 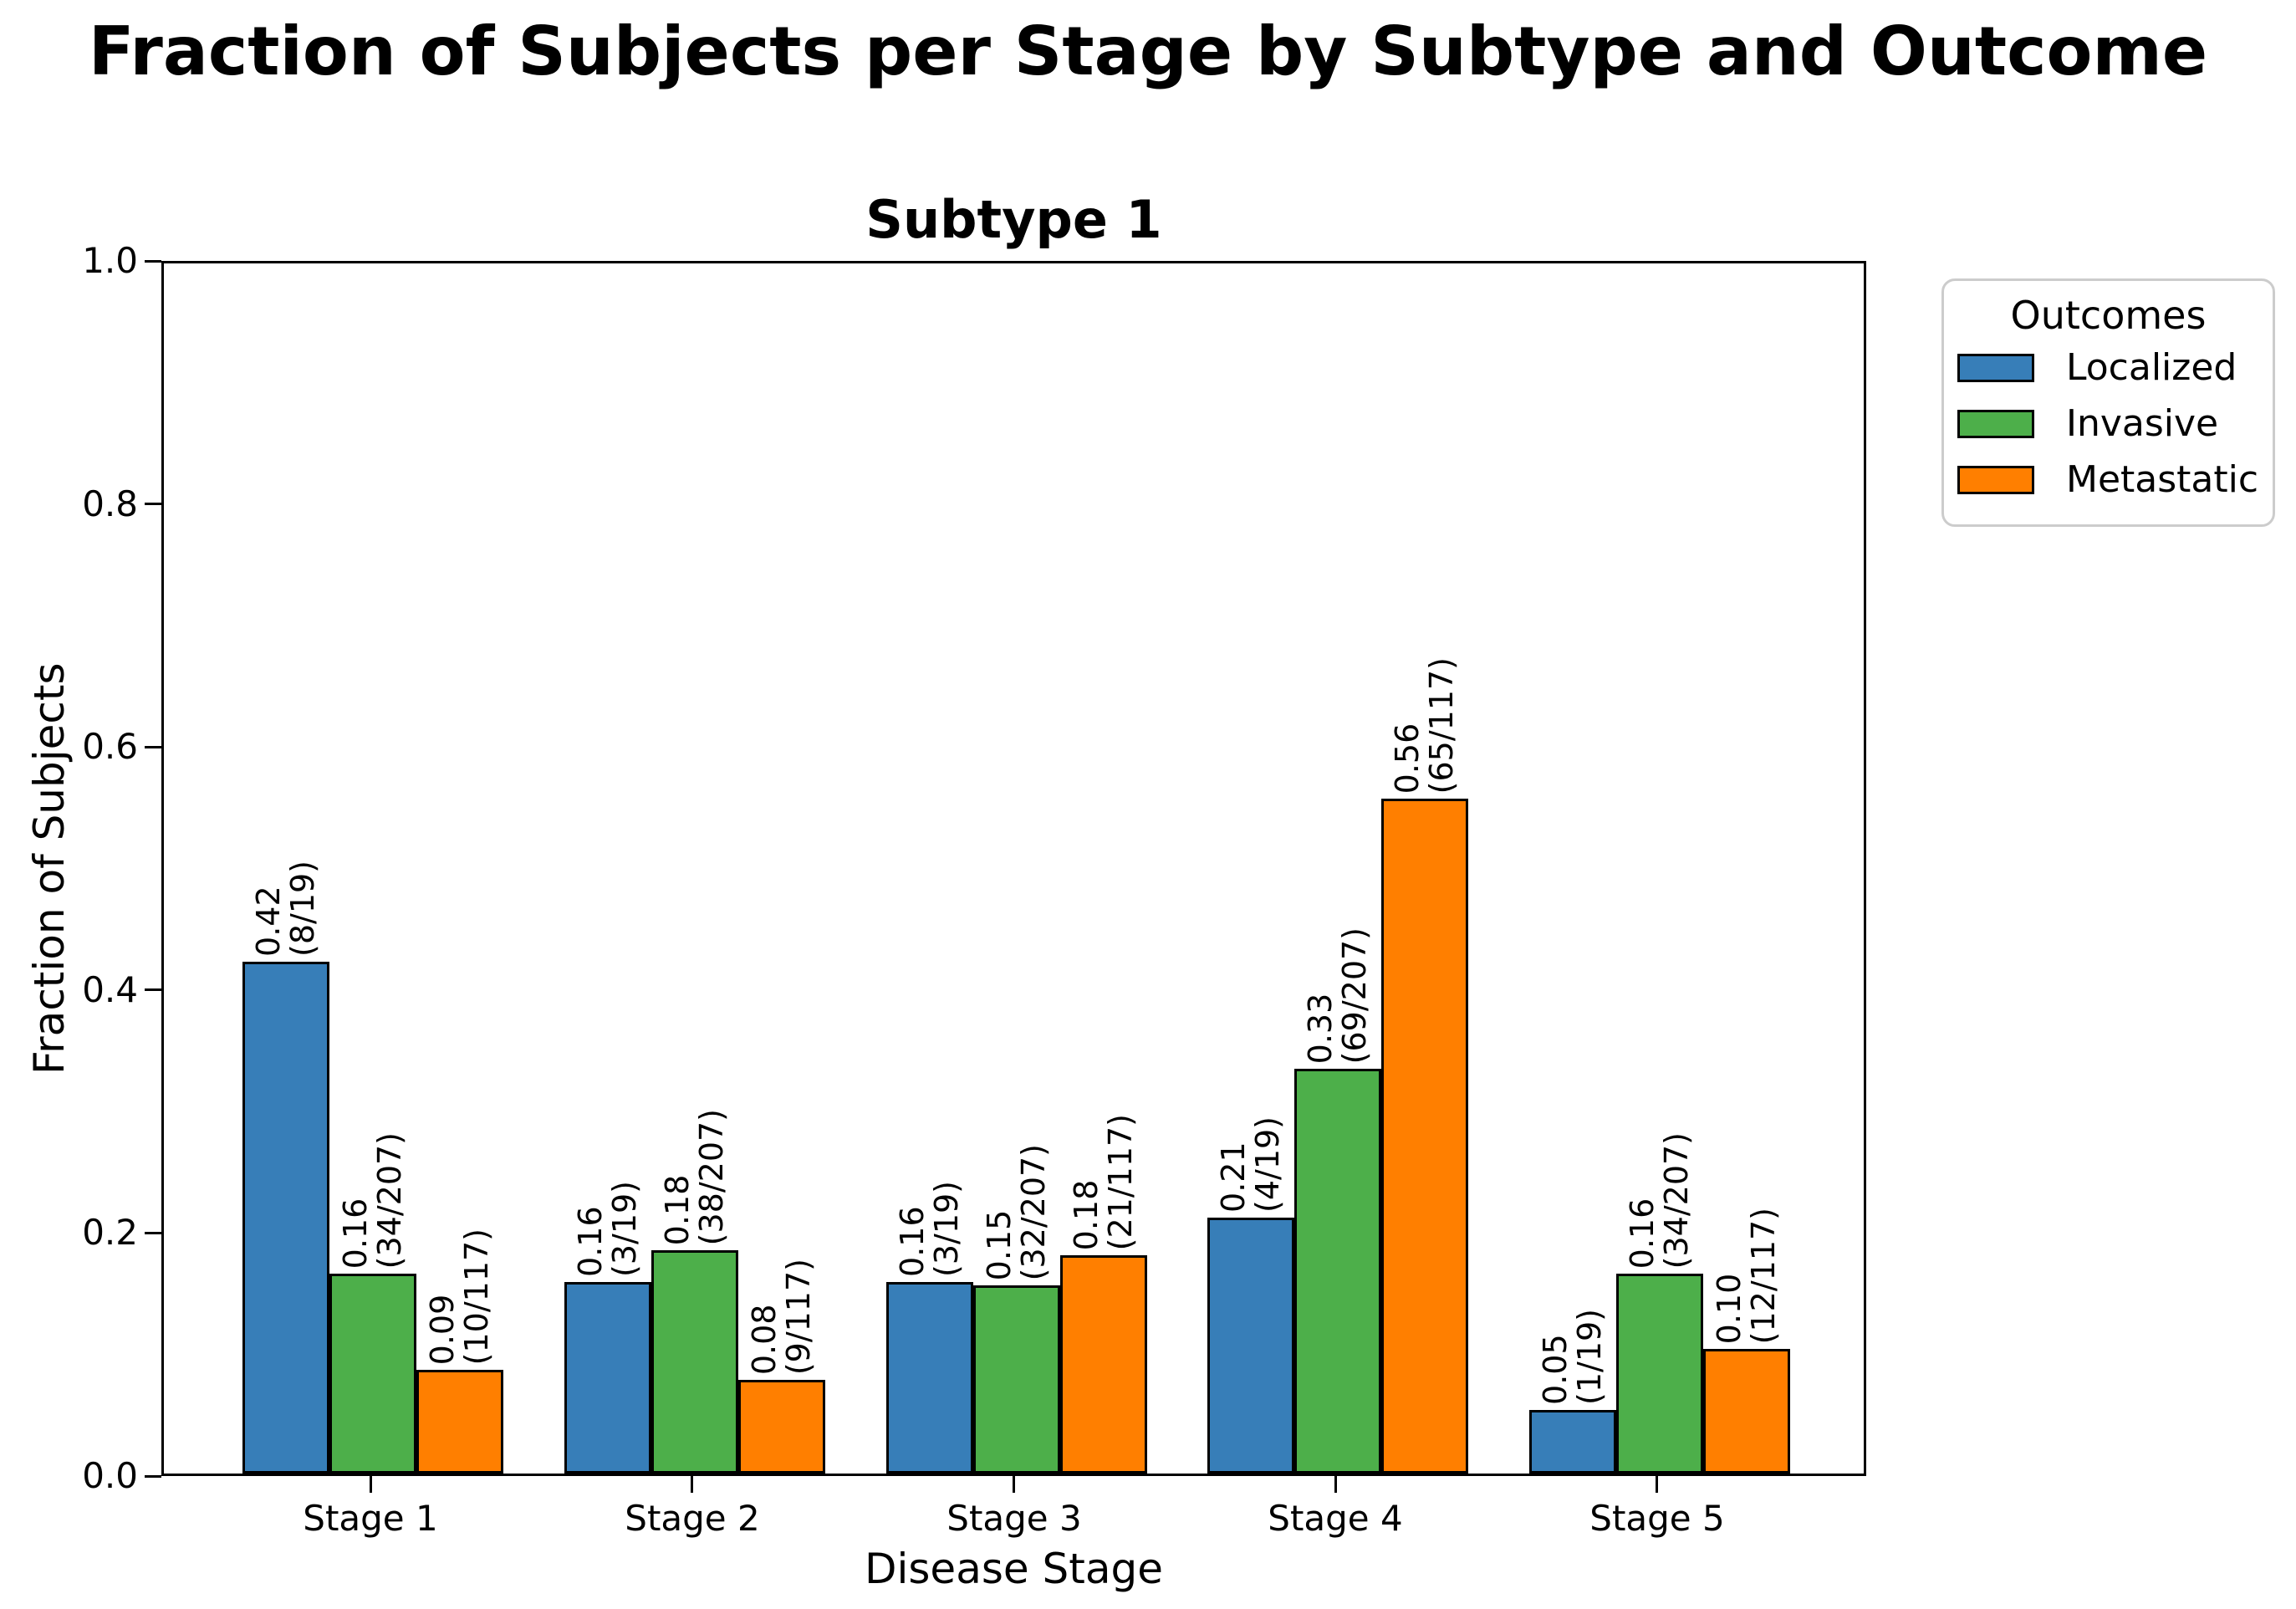 I want to click on y-tick-label-0.2: 0.2, so click(x=110, y=1233).